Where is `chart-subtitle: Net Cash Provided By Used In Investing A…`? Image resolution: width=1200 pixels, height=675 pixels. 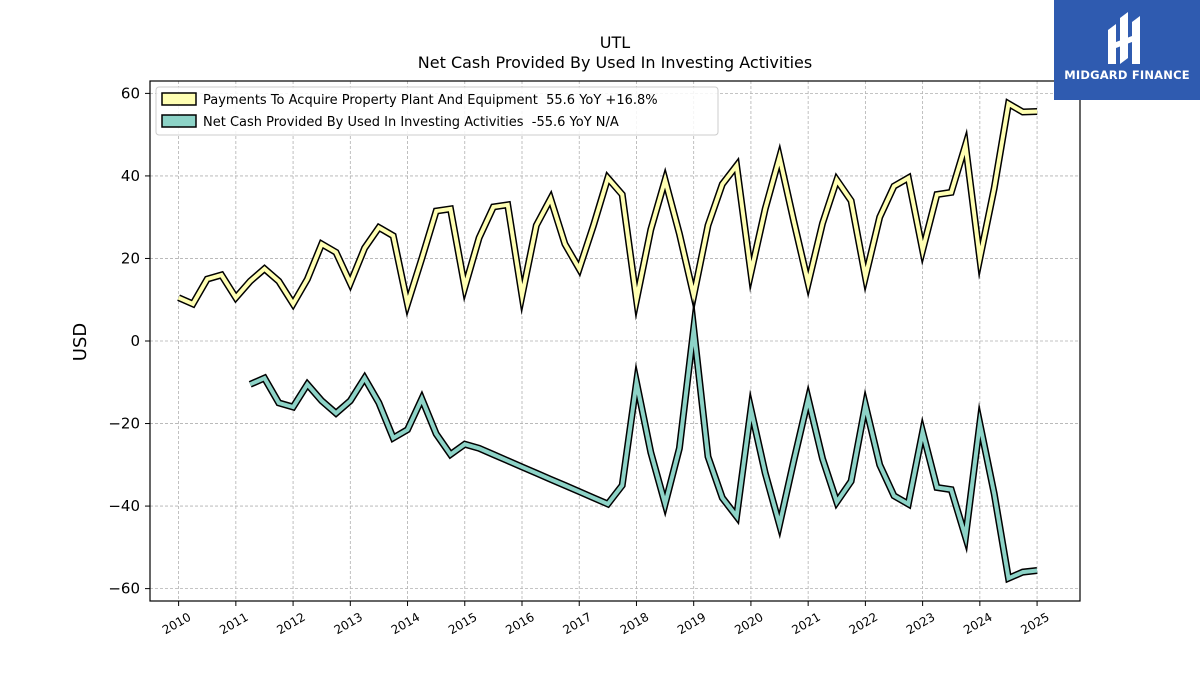 chart-subtitle: Net Cash Provided By Used In Investing A… is located at coordinates (615, 62).